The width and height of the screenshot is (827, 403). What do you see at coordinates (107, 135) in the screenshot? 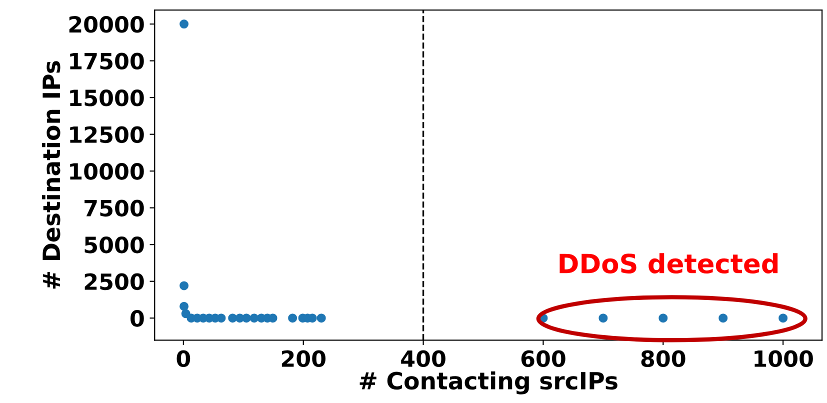
I see `y-tick-label: 12500` at bounding box center [107, 135].